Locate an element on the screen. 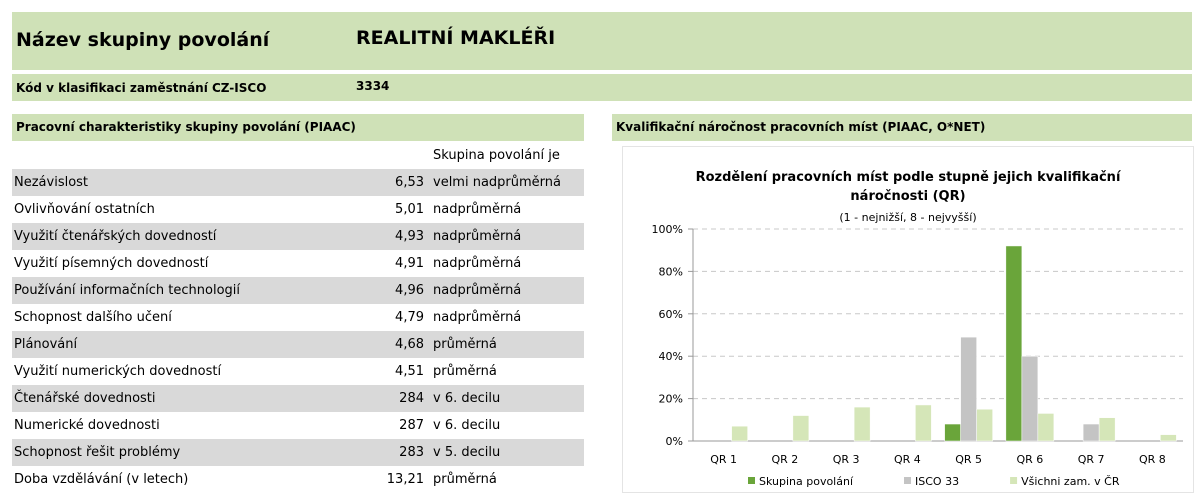 The image size is (1203, 493). x-tick-label: QR 6 is located at coordinates (1029, 459).